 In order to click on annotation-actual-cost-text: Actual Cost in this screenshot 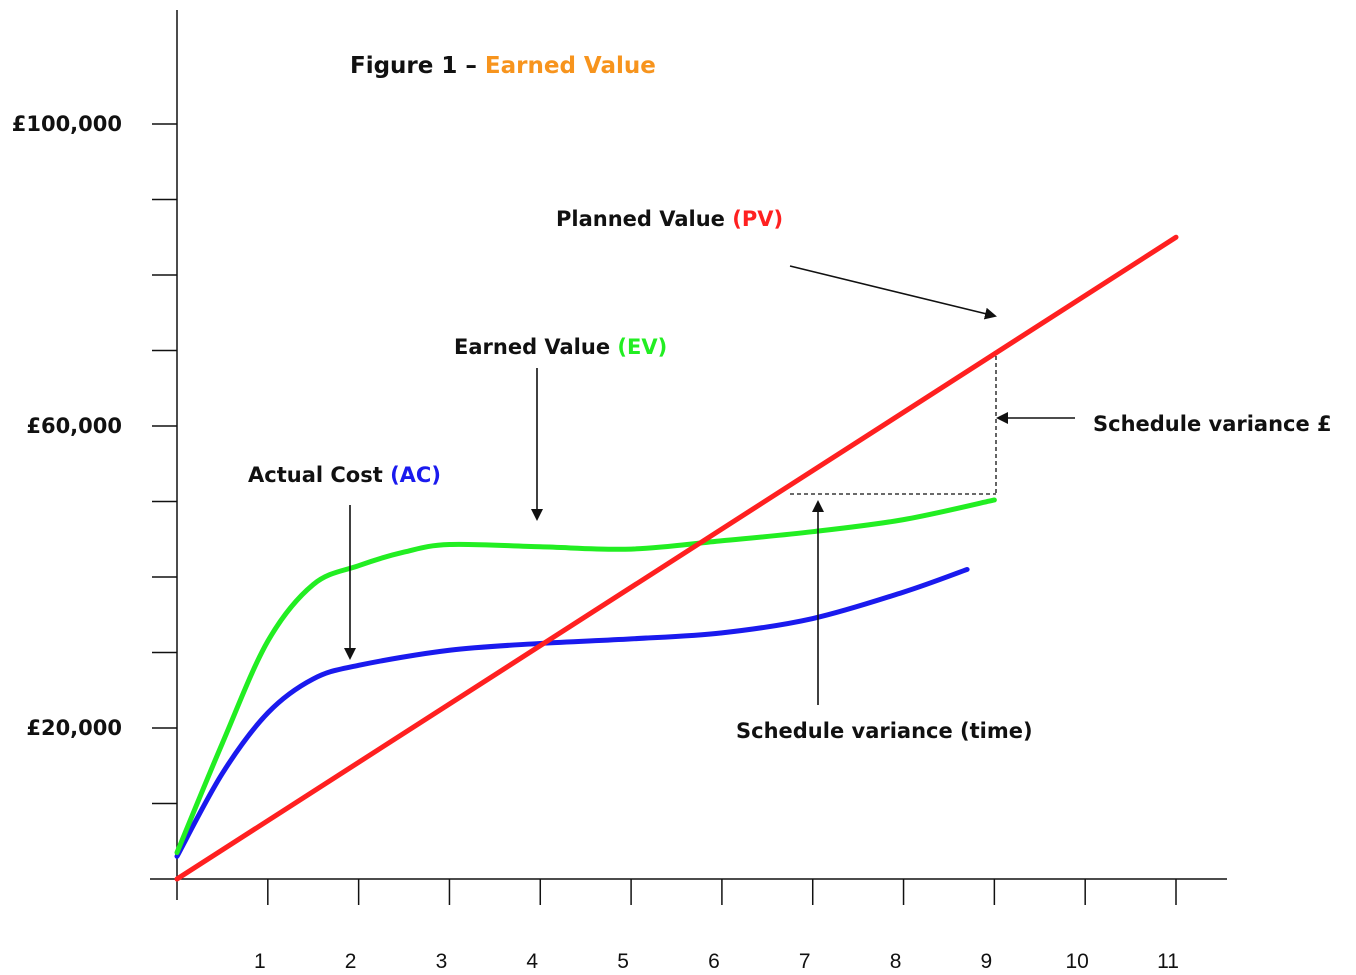, I will do `click(319, 475)`.